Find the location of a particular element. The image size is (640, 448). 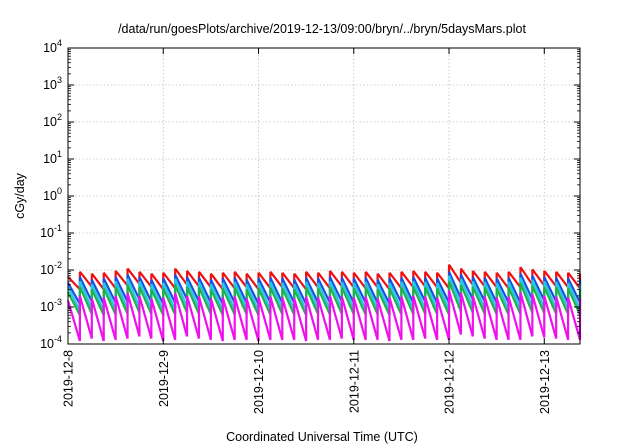

data-series is located at coordinates (324, 302).